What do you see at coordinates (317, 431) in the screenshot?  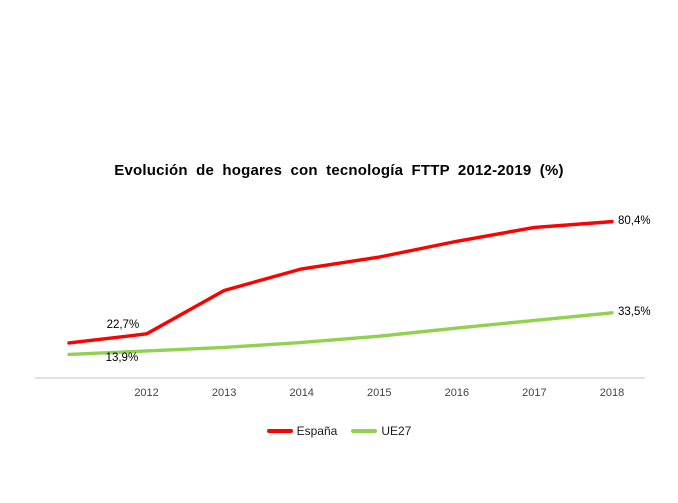 I see `legend-label-espana: España` at bounding box center [317, 431].